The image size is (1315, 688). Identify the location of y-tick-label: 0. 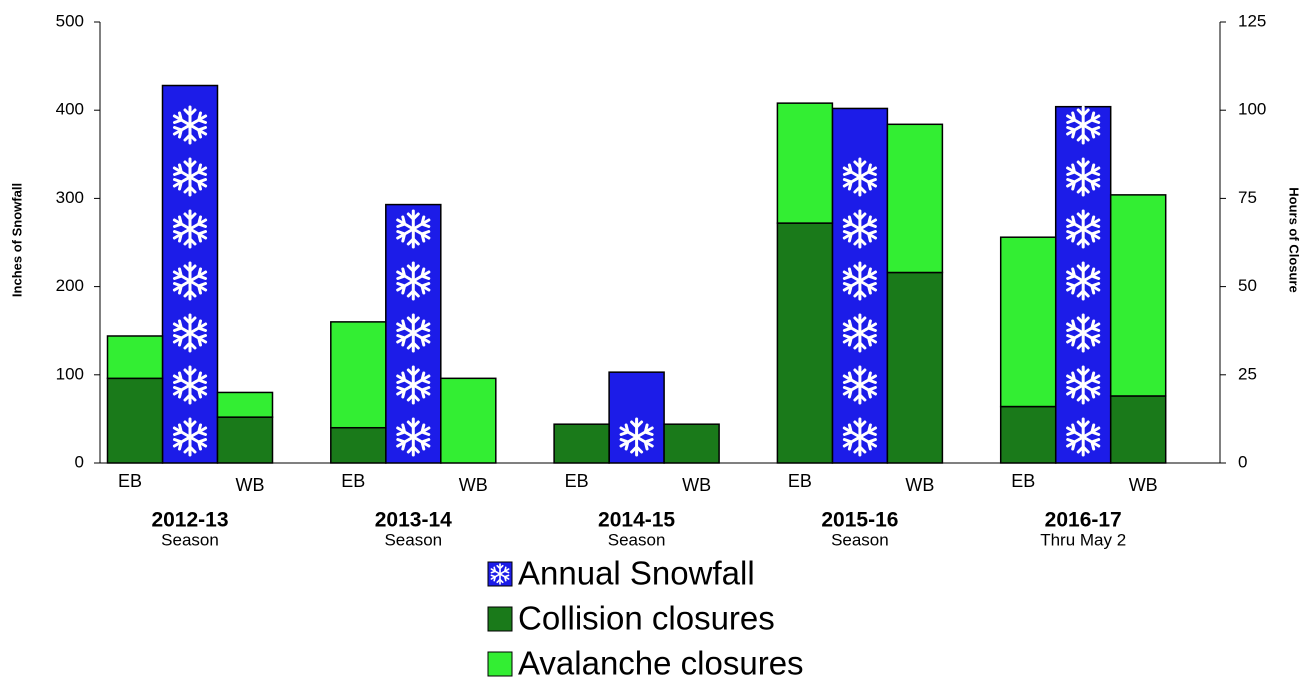
(79, 461).